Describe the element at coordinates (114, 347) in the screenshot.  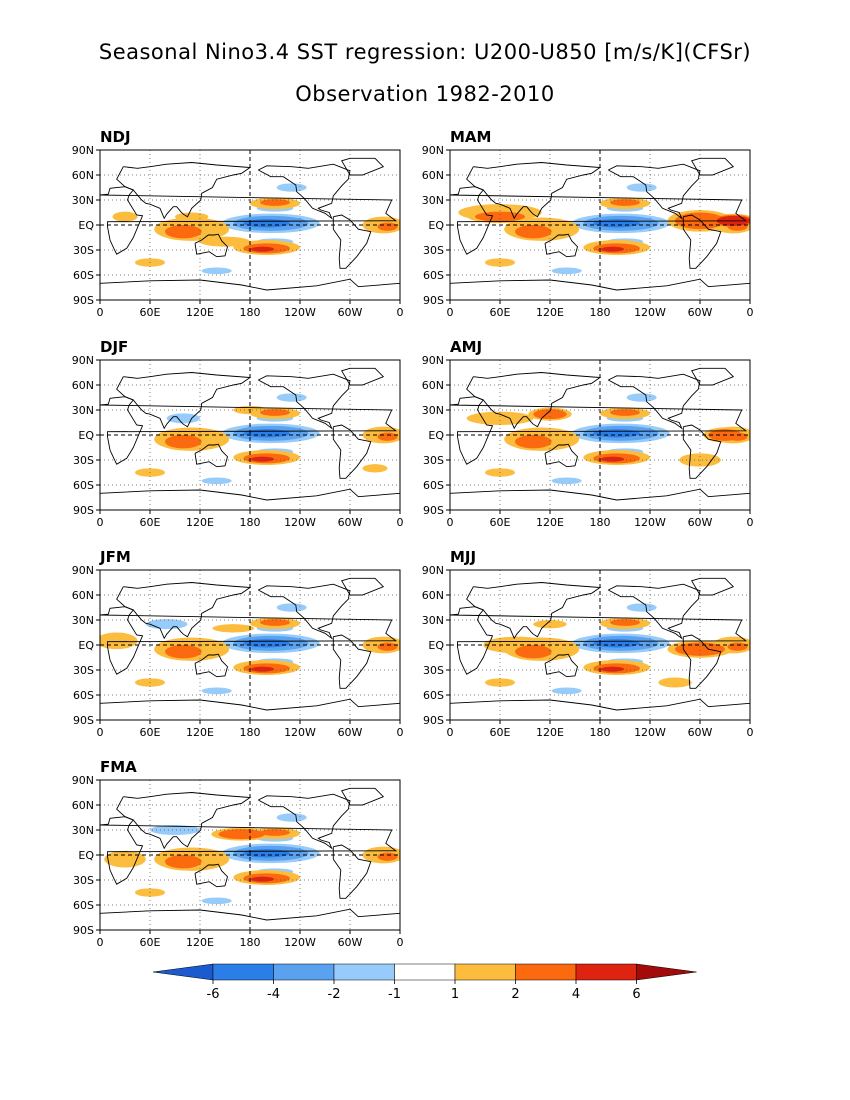
I see `panel-label: DJF` at that location.